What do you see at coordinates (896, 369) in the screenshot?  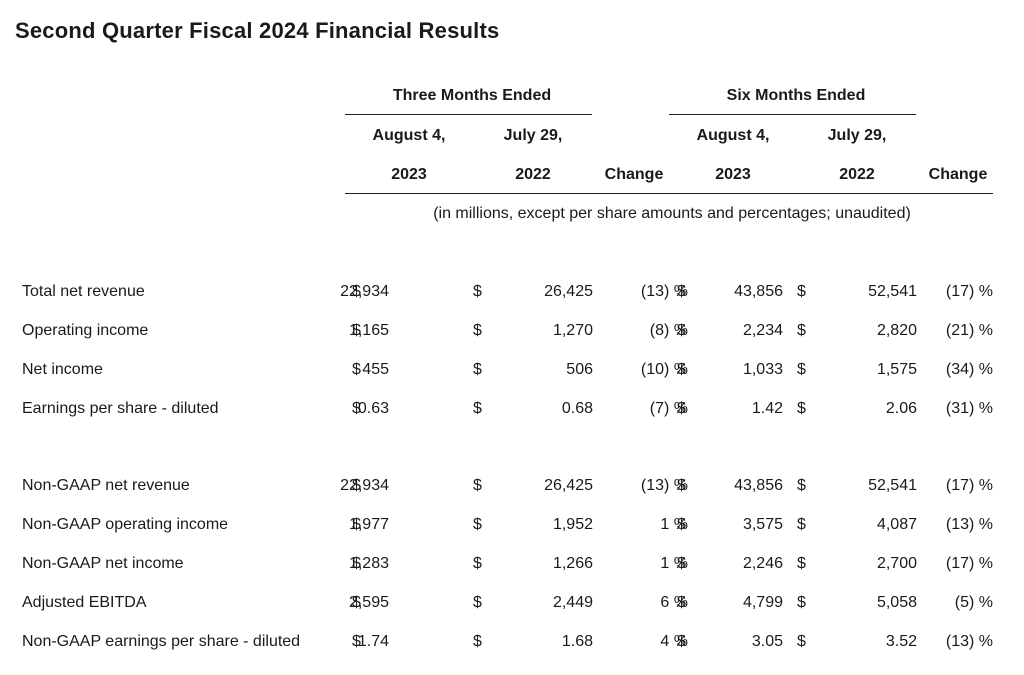 I see `cell-s-2022: 1,575` at bounding box center [896, 369].